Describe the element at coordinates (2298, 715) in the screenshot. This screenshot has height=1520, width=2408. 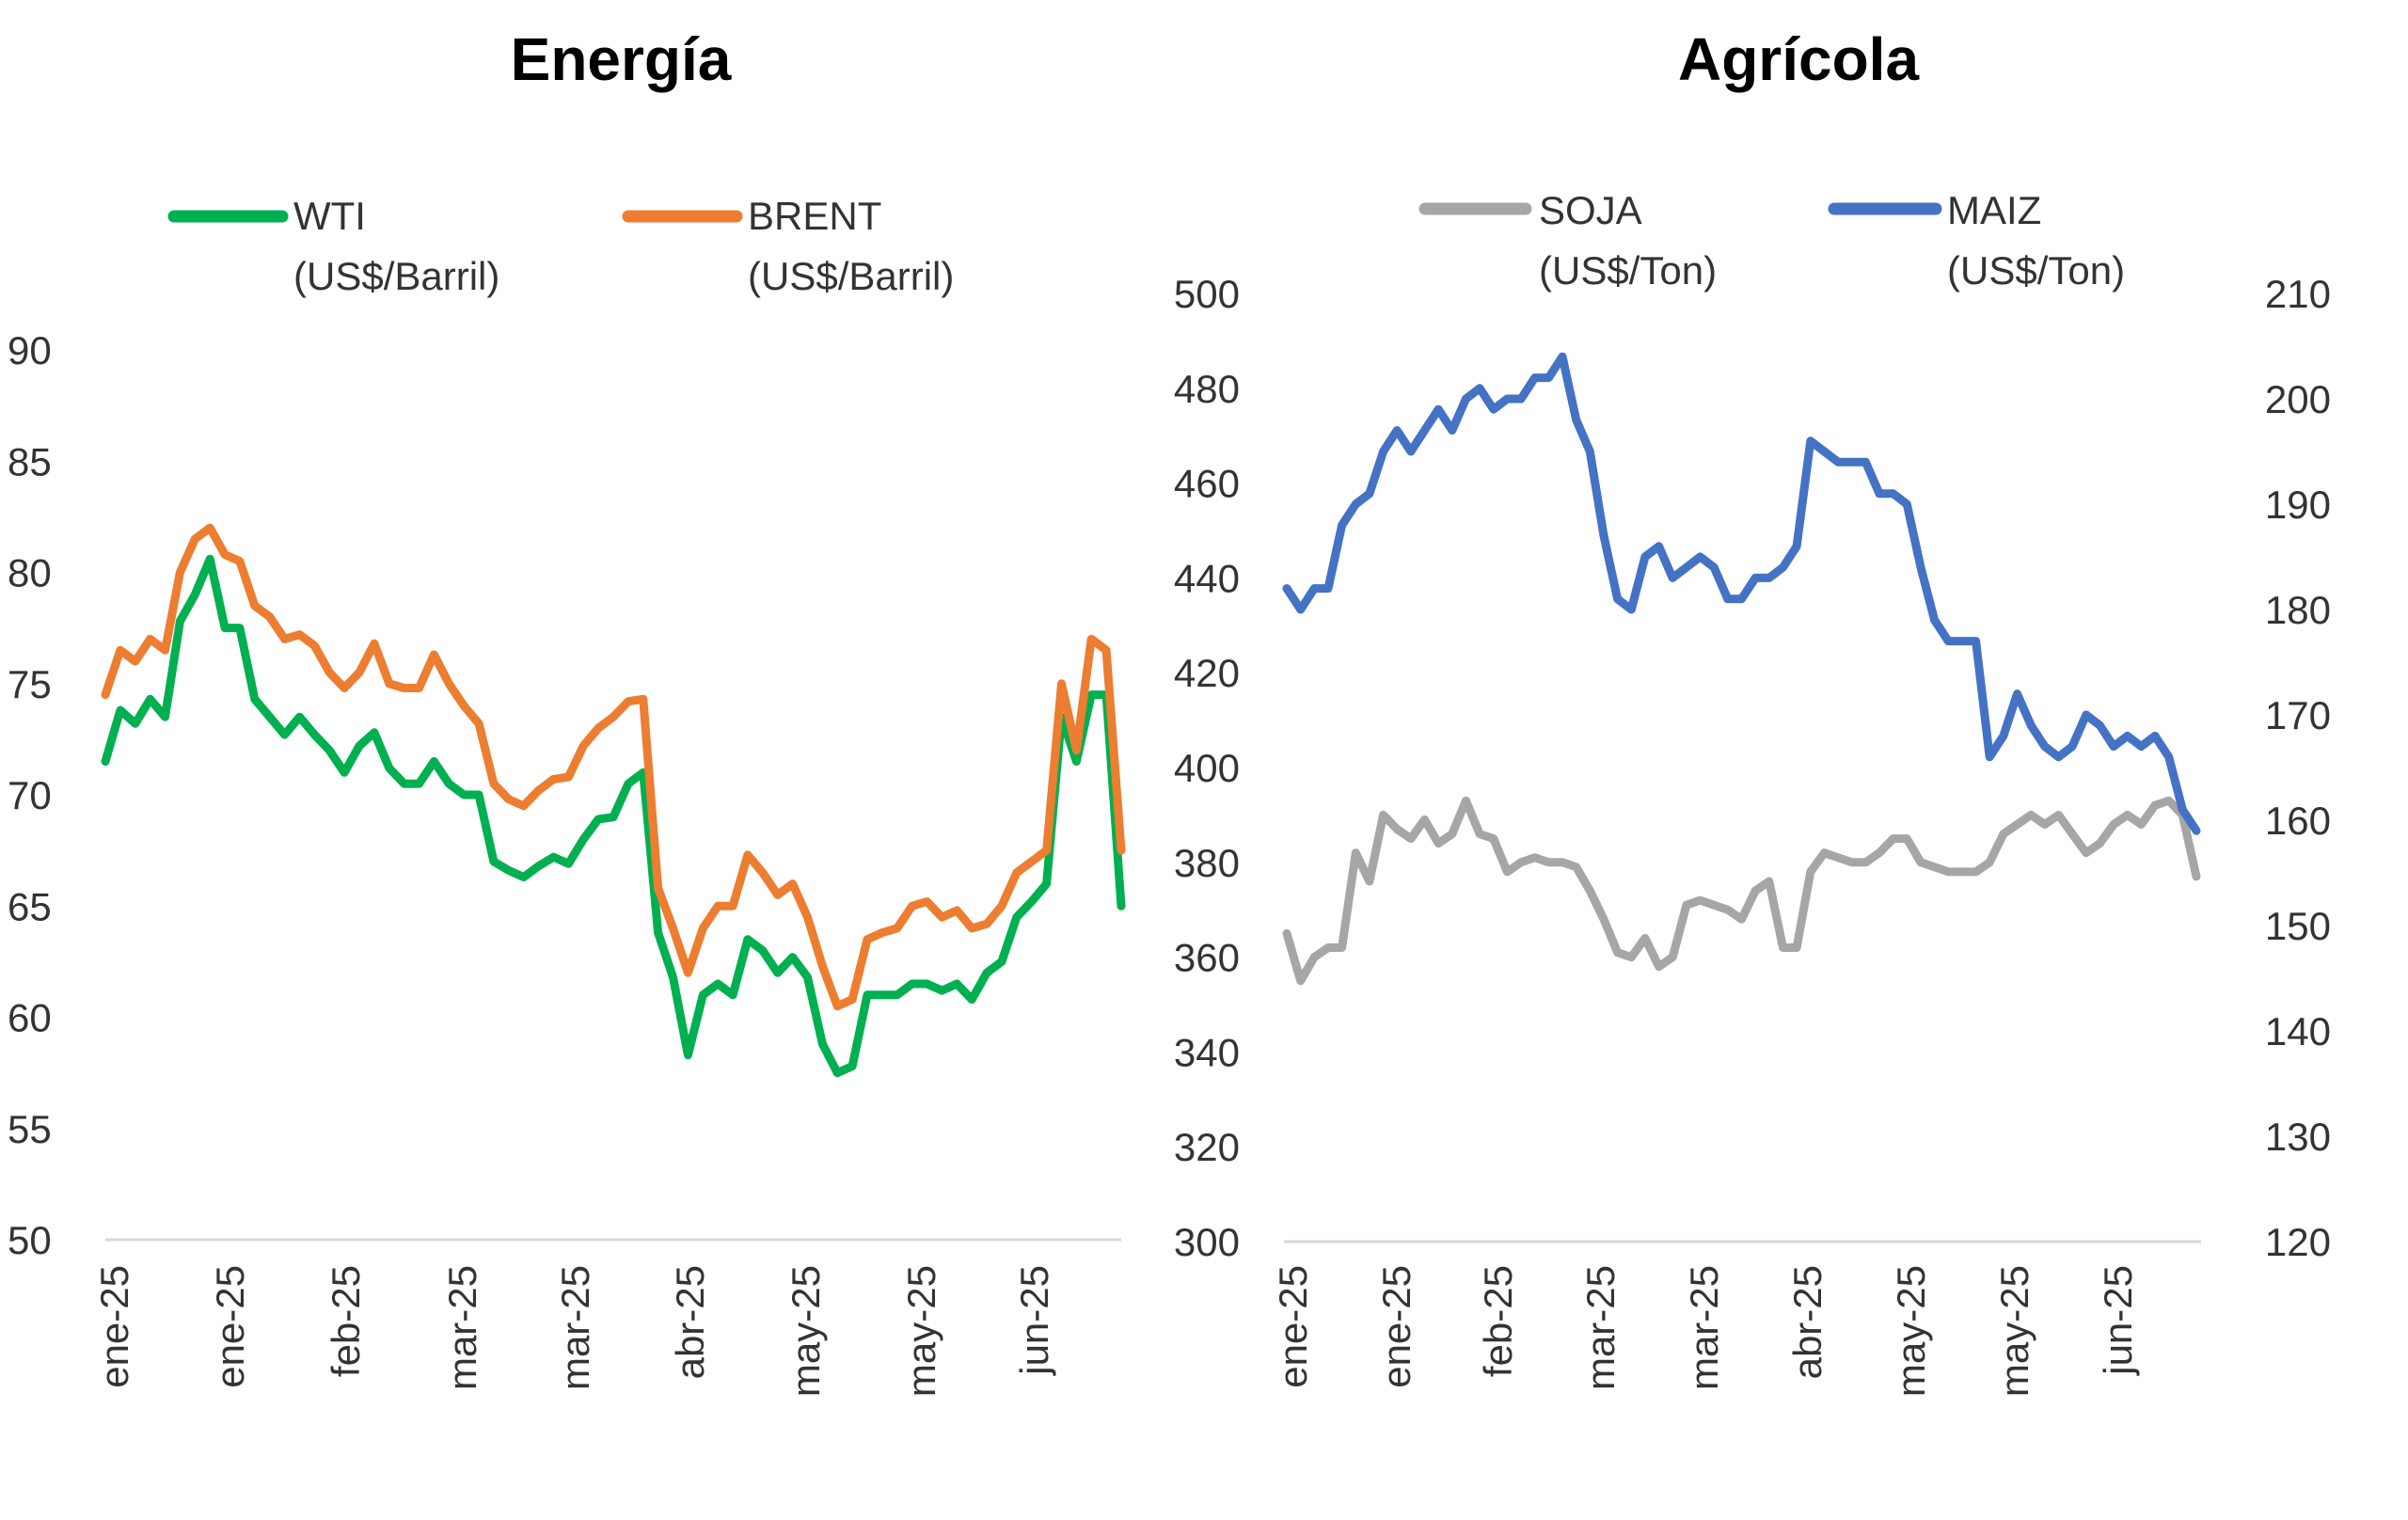
I see `agri-y-right-tick-label: 170` at that location.